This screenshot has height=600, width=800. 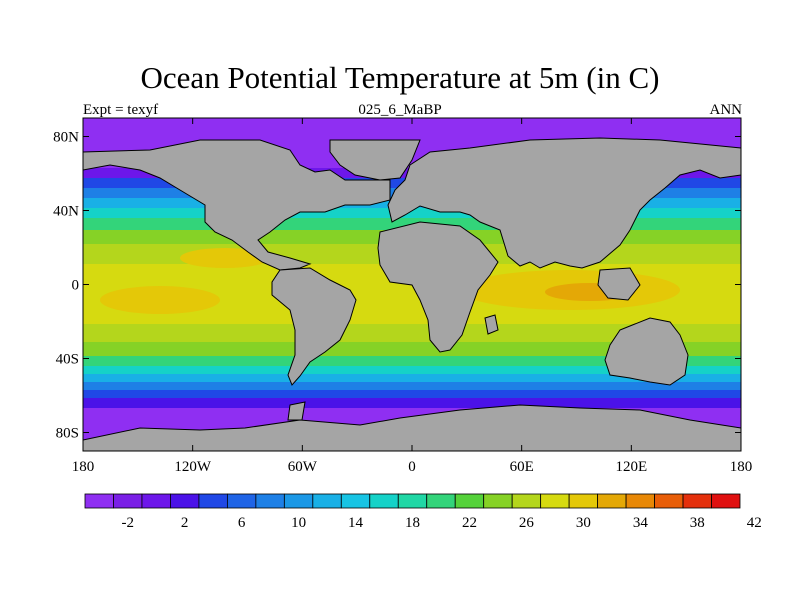 What do you see at coordinates (356, 523) in the screenshot?
I see `colorbar-label: 14` at bounding box center [356, 523].